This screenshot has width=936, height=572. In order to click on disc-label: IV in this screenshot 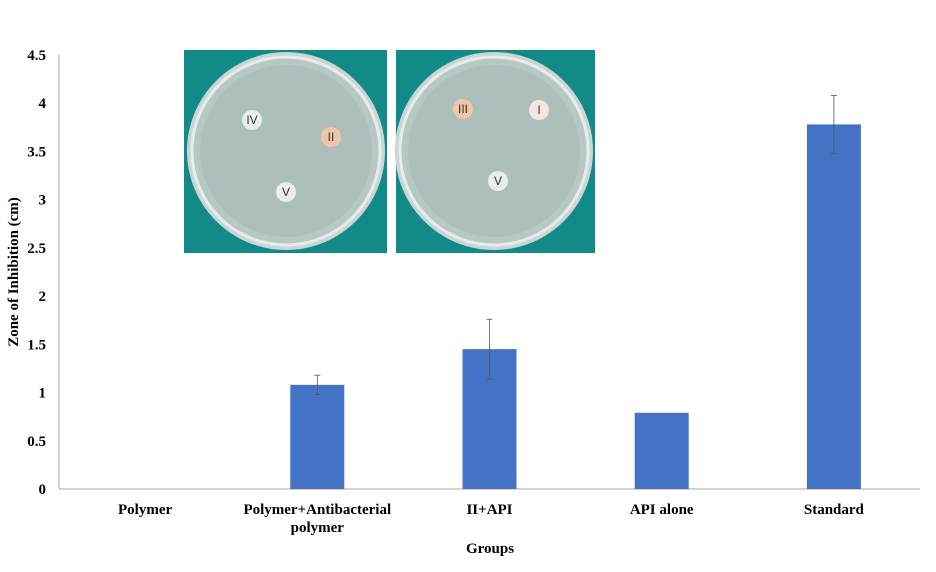, I will do `click(251, 120)`.